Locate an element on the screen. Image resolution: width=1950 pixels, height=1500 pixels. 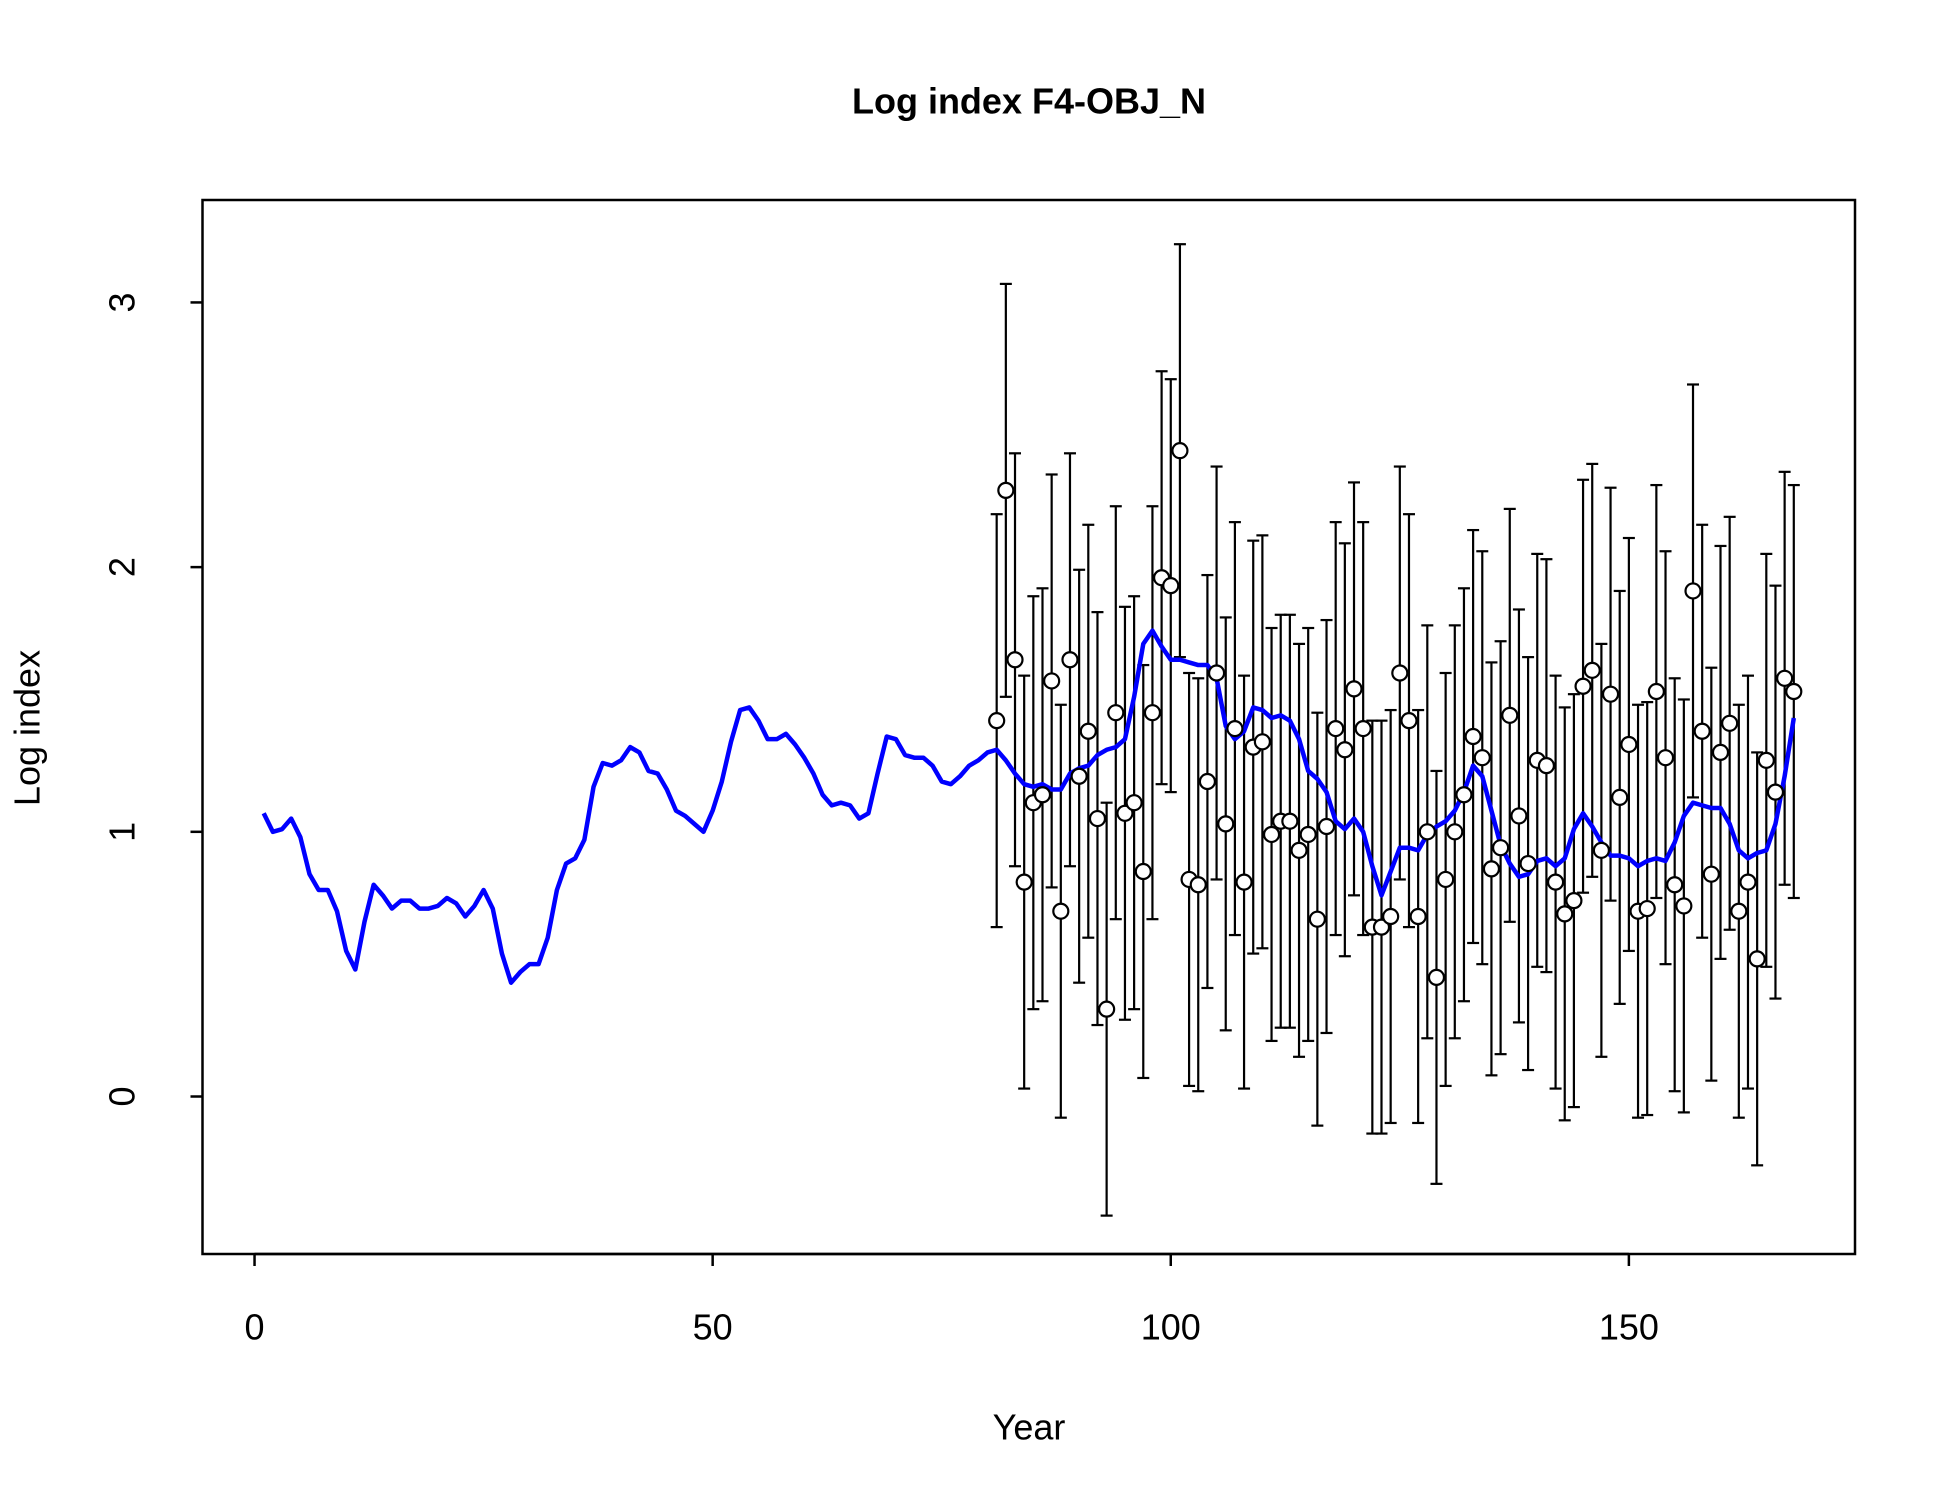
y-tick-label: 3 is located at coordinates (122, 302).